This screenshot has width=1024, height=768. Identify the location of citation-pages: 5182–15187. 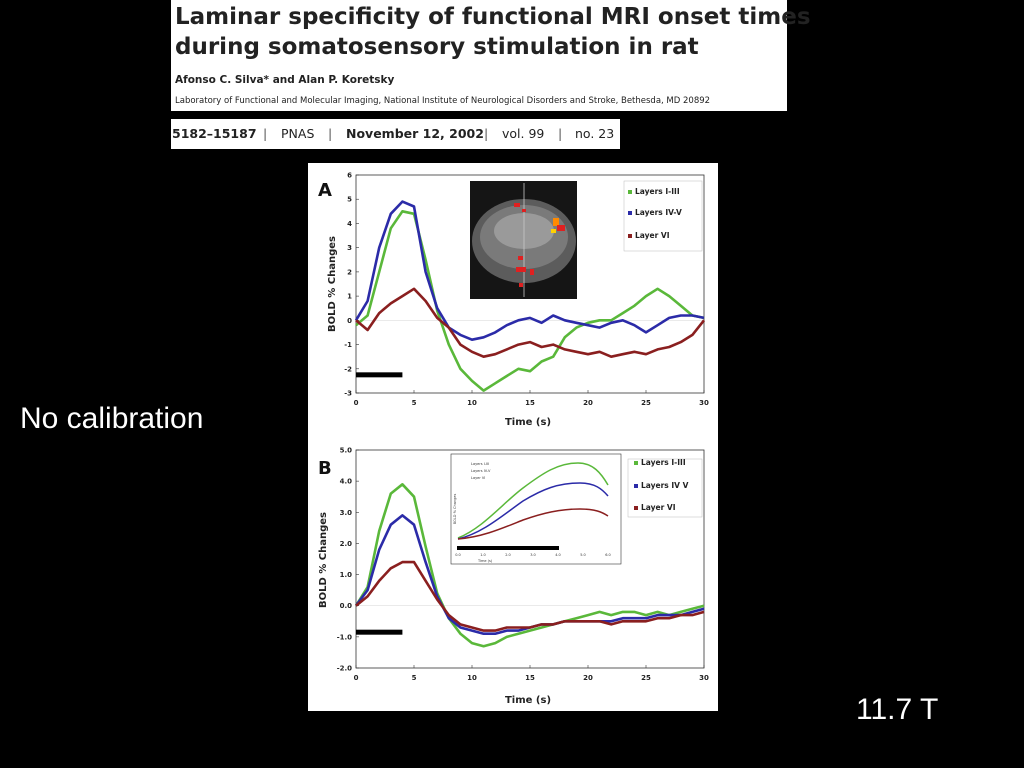
(214, 133).